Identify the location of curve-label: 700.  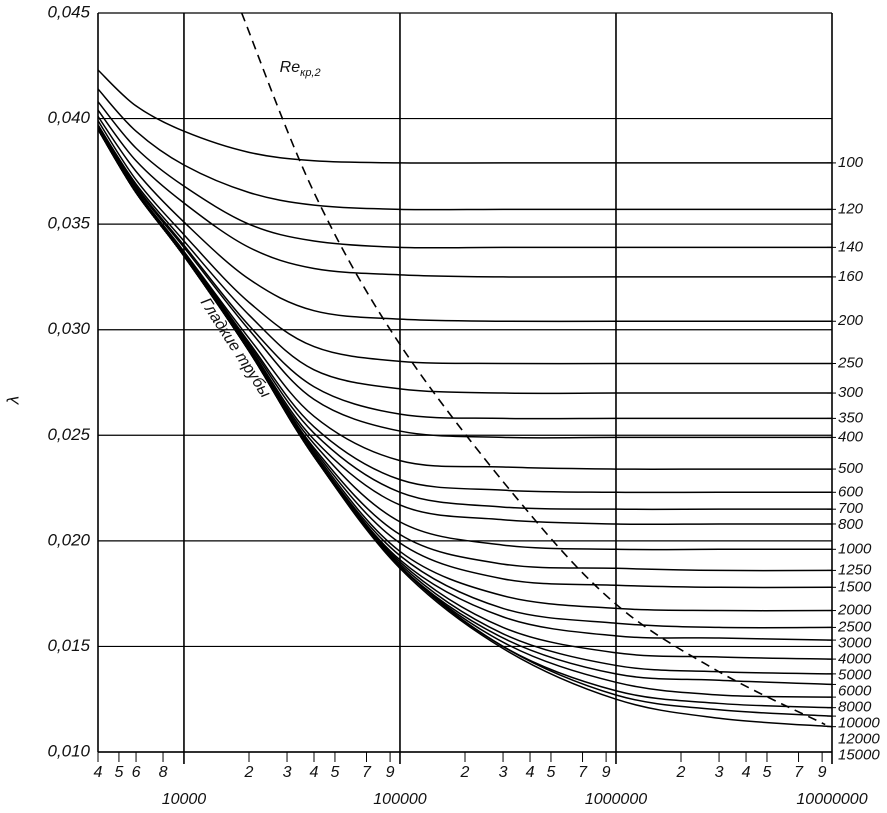
(851, 508).